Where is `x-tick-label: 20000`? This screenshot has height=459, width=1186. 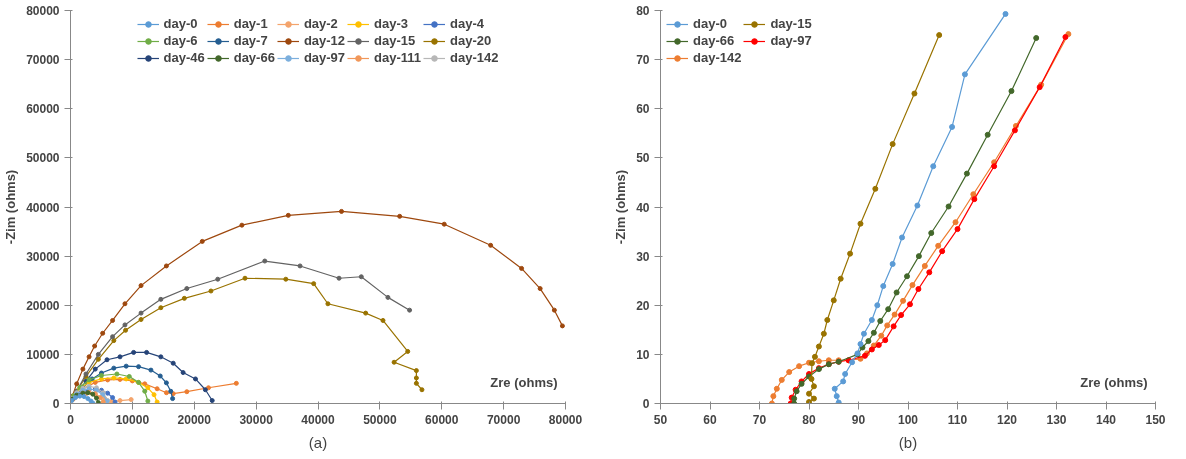 x-tick-label: 20000 is located at coordinates (194, 419).